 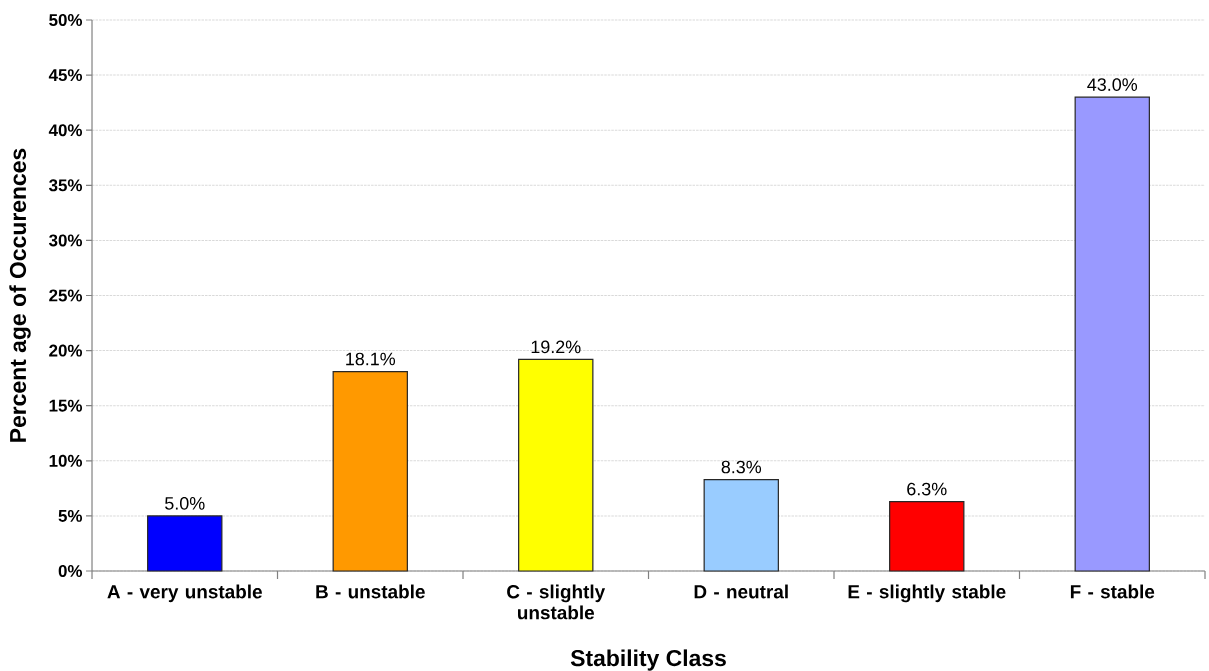 I want to click on y-tick-label: 40%, so click(x=65, y=130).